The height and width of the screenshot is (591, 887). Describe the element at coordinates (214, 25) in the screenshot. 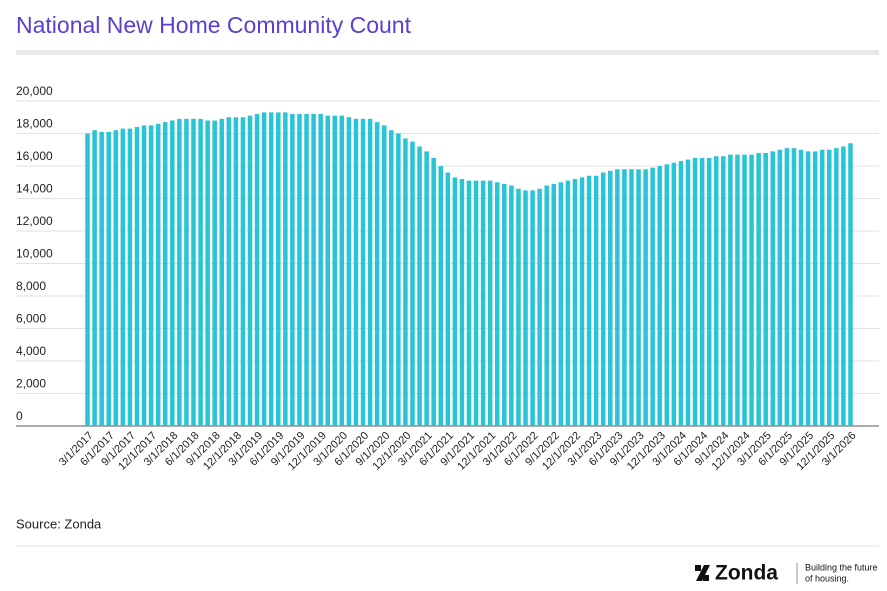

I see `chart-title: National New Home Community Count` at that location.